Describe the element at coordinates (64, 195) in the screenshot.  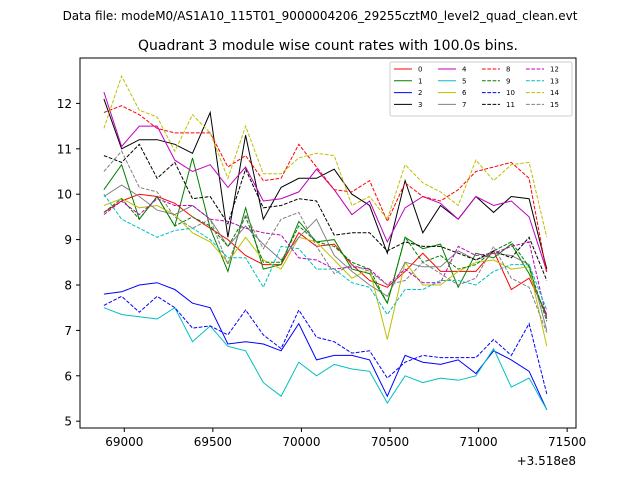
I see `y-tick-label: 10` at that location.